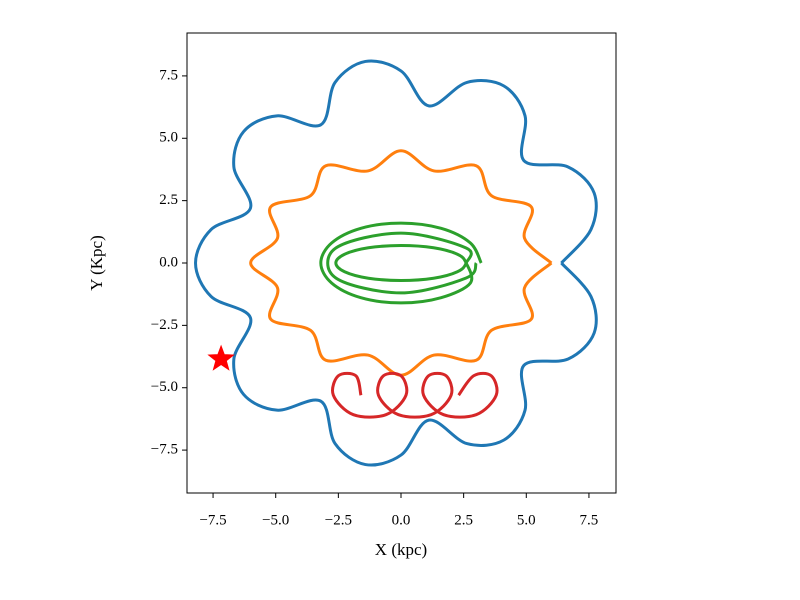  I want to click on x-tick-label: −7.5, so click(212, 520).